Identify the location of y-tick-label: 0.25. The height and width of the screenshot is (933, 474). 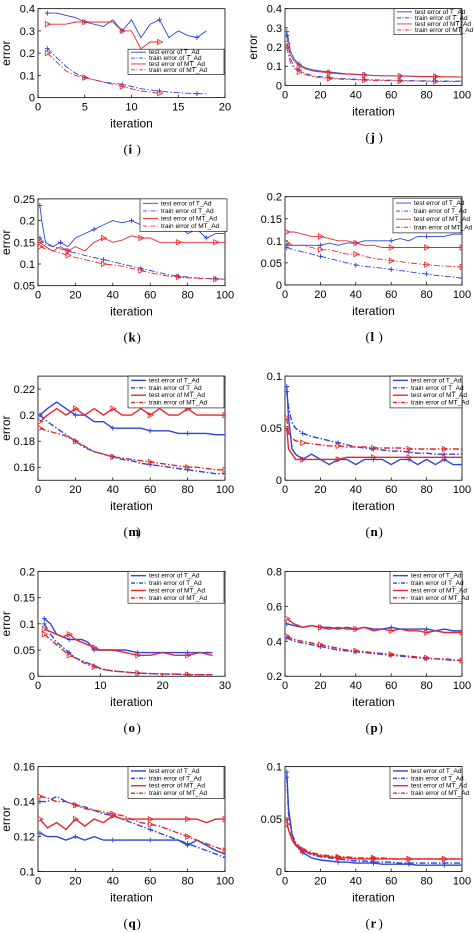
(24, 200).